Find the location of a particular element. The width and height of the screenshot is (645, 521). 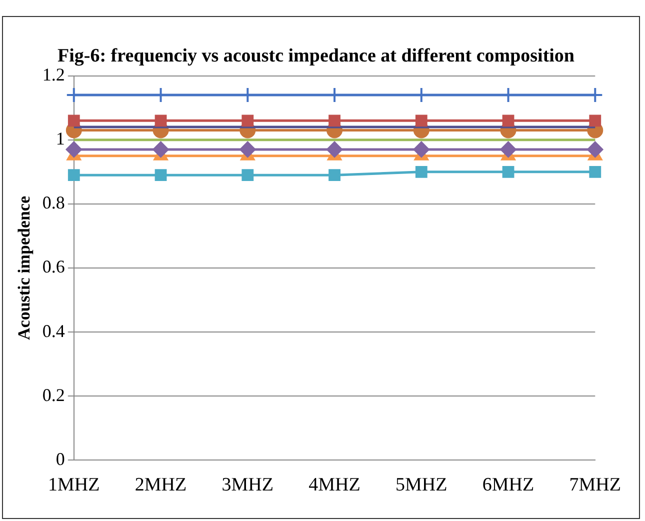

x-tick-label: 1MHZ is located at coordinates (74, 485).